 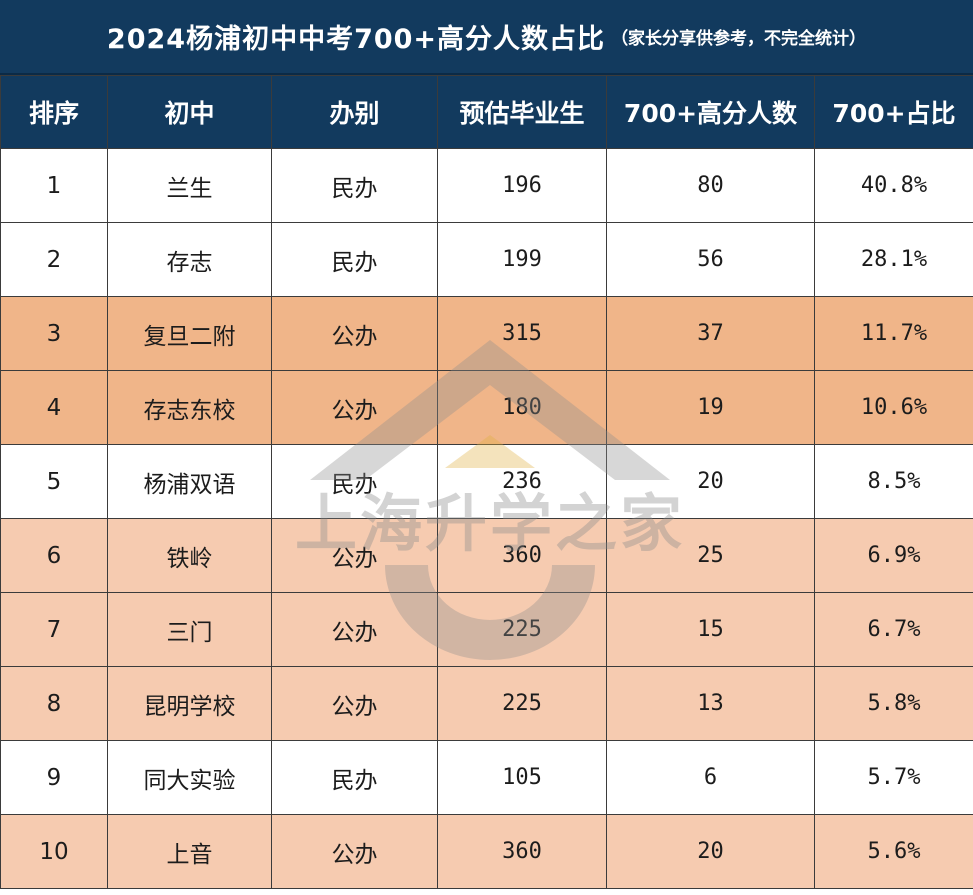 I want to click on cell-rank: 6, so click(x=54, y=555).